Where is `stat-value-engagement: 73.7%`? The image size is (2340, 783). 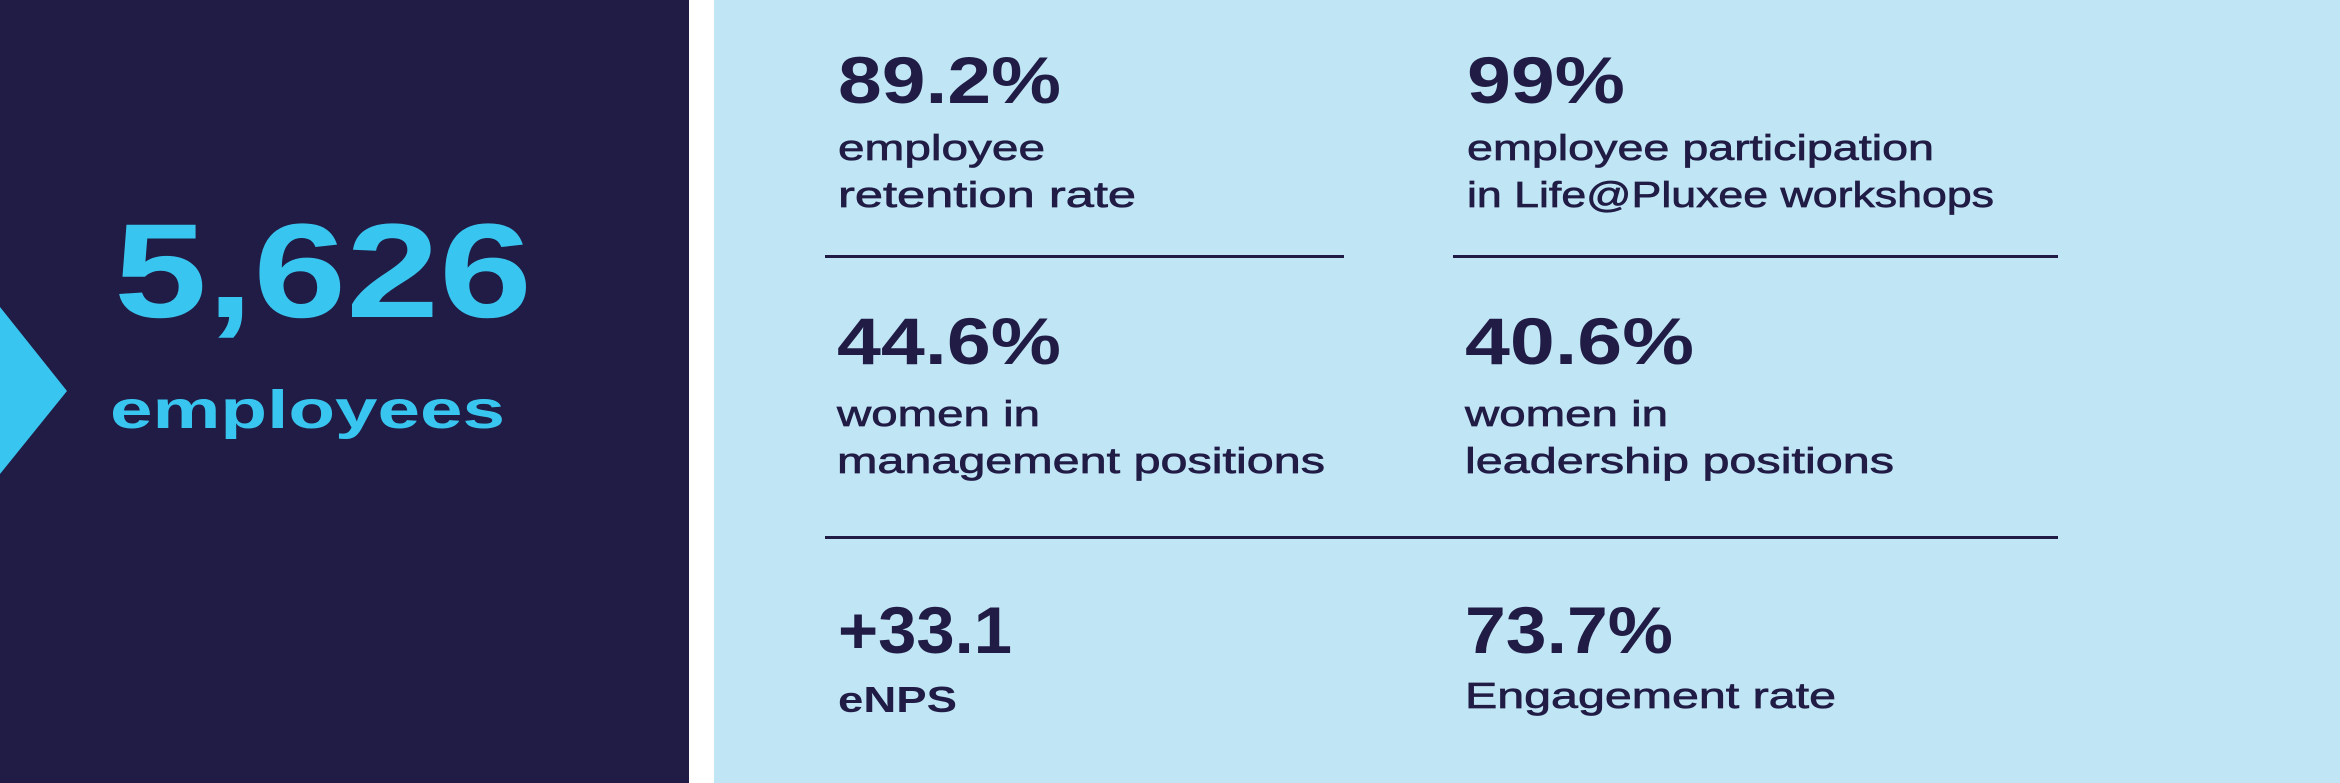 stat-value-engagement: 73.7% is located at coordinates (1569, 630).